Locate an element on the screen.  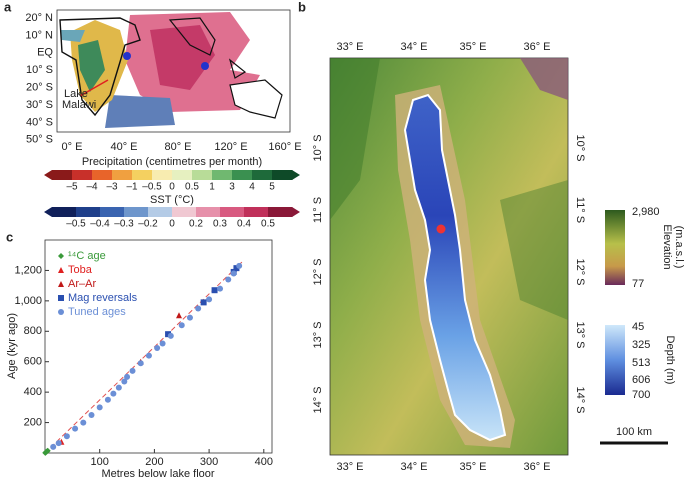
colorbar-tick: –0.2 is located at coordinates (148, 224).